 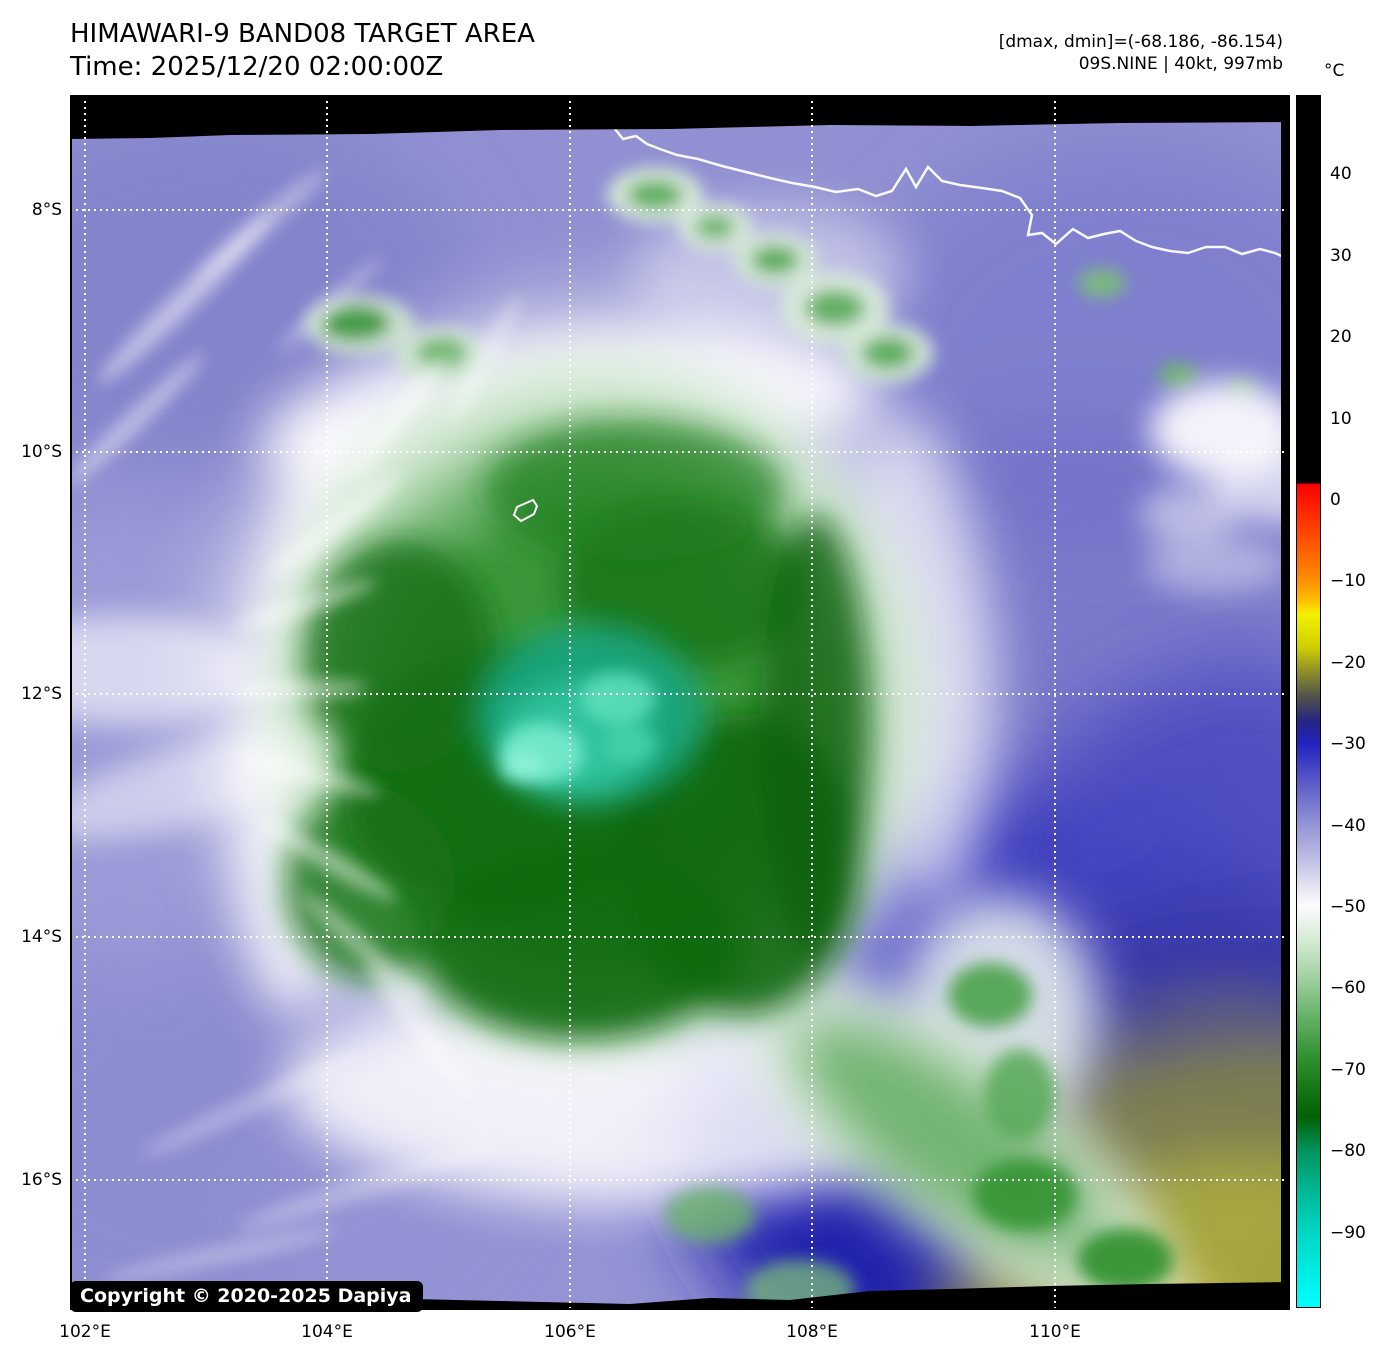 What do you see at coordinates (1348, 1151) in the screenshot?
I see `colorbar-tick-label: −80` at bounding box center [1348, 1151].